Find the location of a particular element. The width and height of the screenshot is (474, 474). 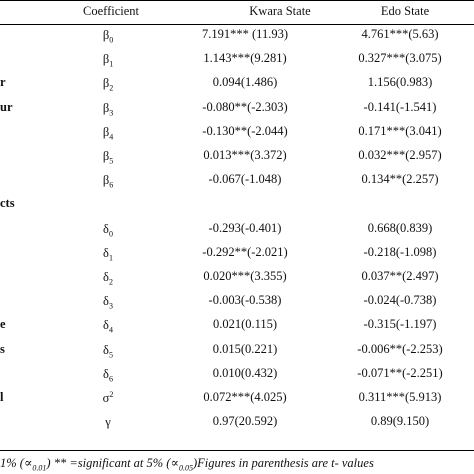

kwara-value: -0.130**(-2.044) is located at coordinates (245, 131).